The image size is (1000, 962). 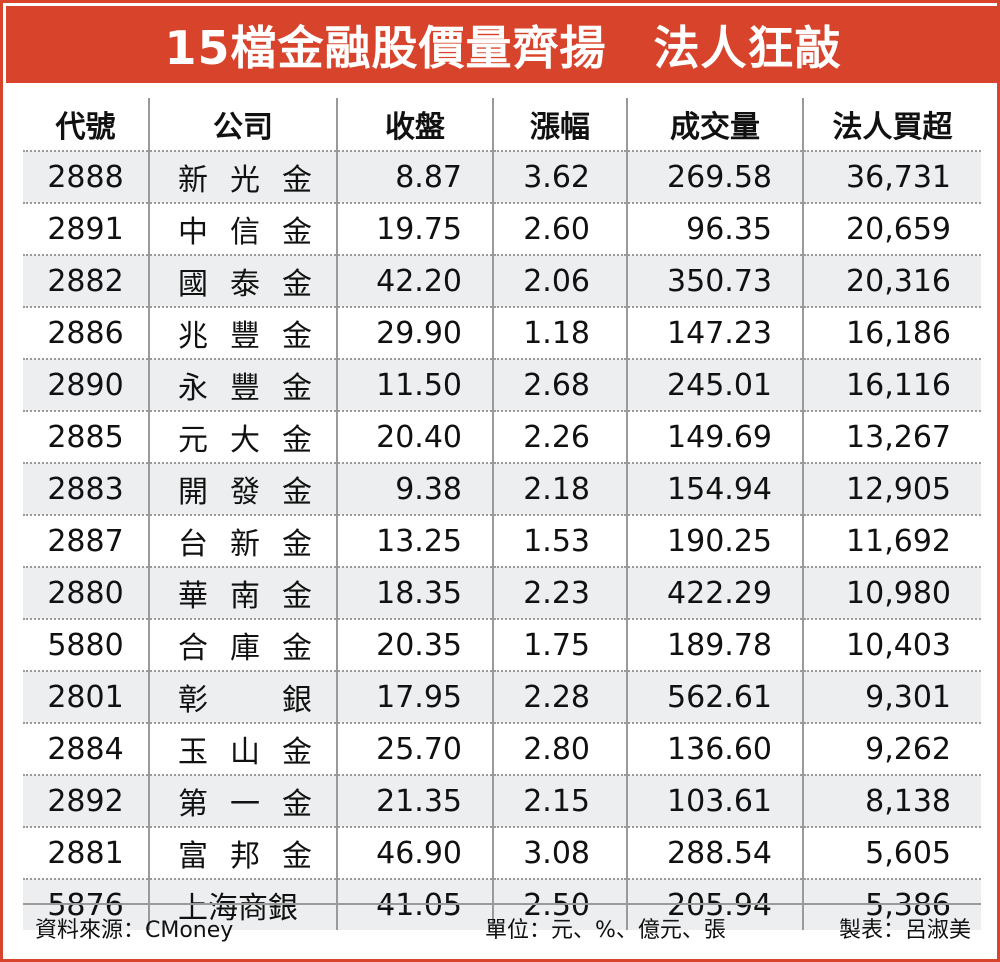 What do you see at coordinates (559, 592) in the screenshot?
I see `cell-change: 2.23` at bounding box center [559, 592].